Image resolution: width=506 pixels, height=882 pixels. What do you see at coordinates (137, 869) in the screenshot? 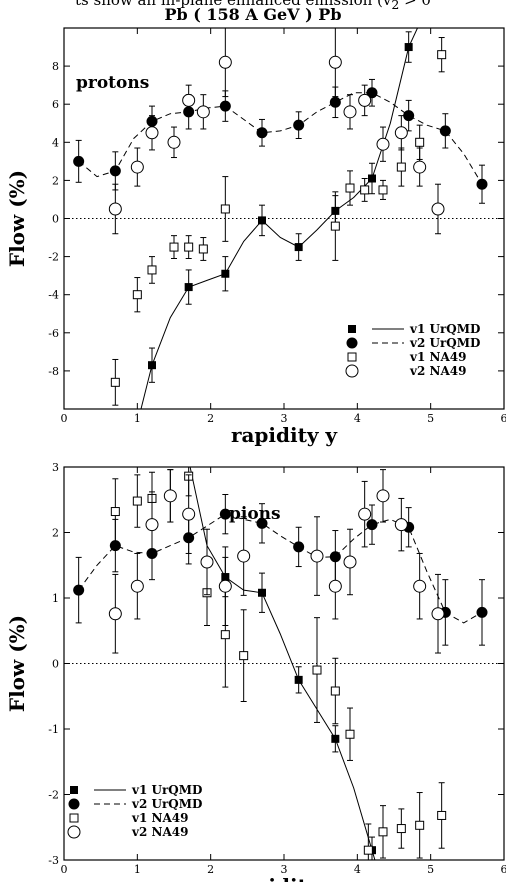
I see `x-tick-label: 1` at bounding box center [137, 869].